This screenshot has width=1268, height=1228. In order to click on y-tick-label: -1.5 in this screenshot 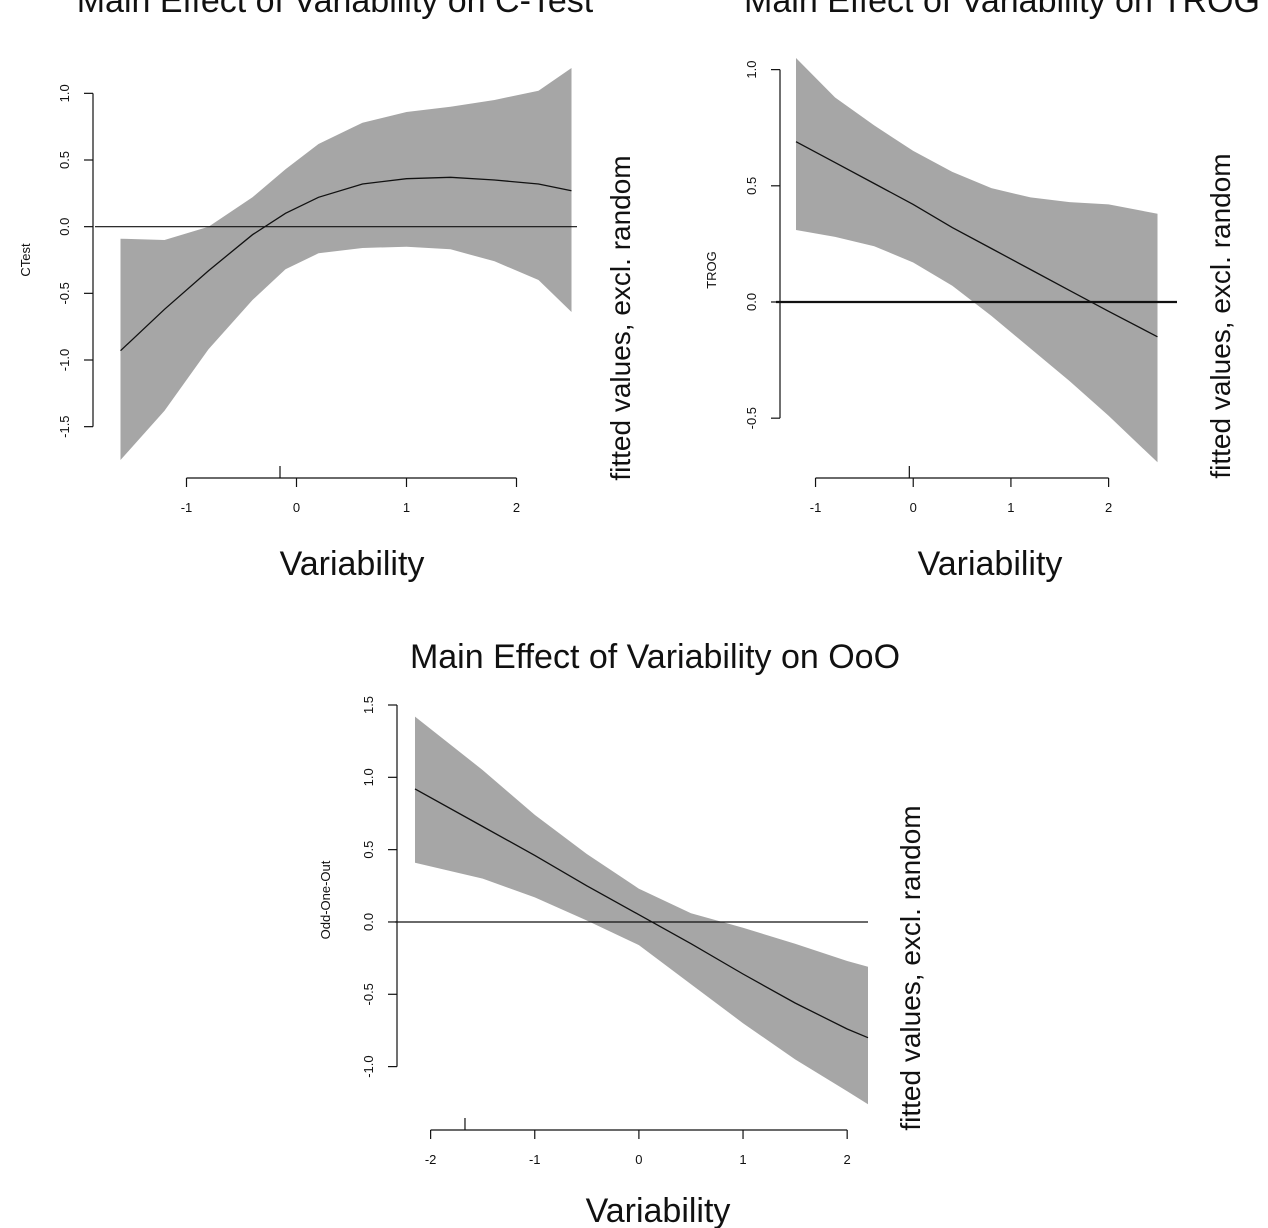, I will do `click(64, 426)`.